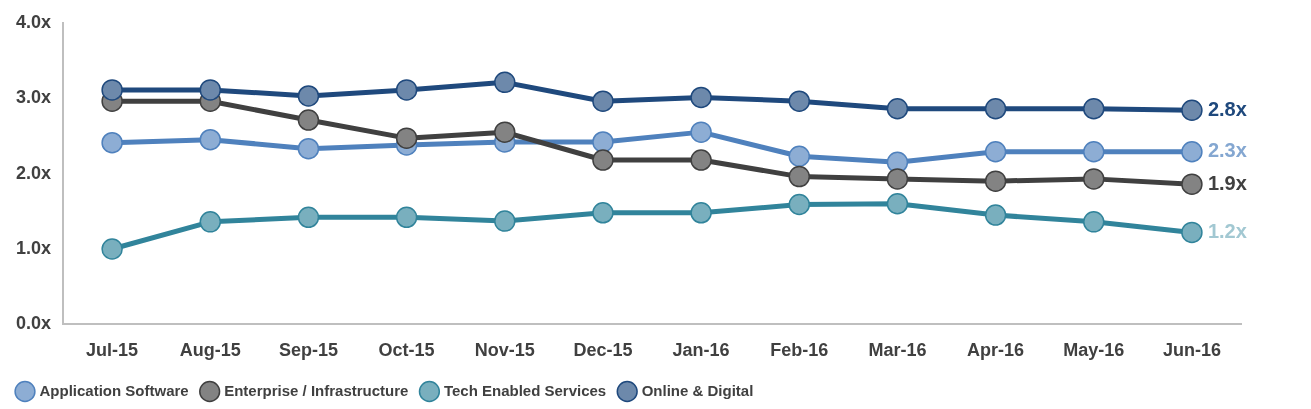 This screenshot has height=409, width=1311. Describe the element at coordinates (33, 97) in the screenshot. I see `y-tick-label: 3.0x` at that location.